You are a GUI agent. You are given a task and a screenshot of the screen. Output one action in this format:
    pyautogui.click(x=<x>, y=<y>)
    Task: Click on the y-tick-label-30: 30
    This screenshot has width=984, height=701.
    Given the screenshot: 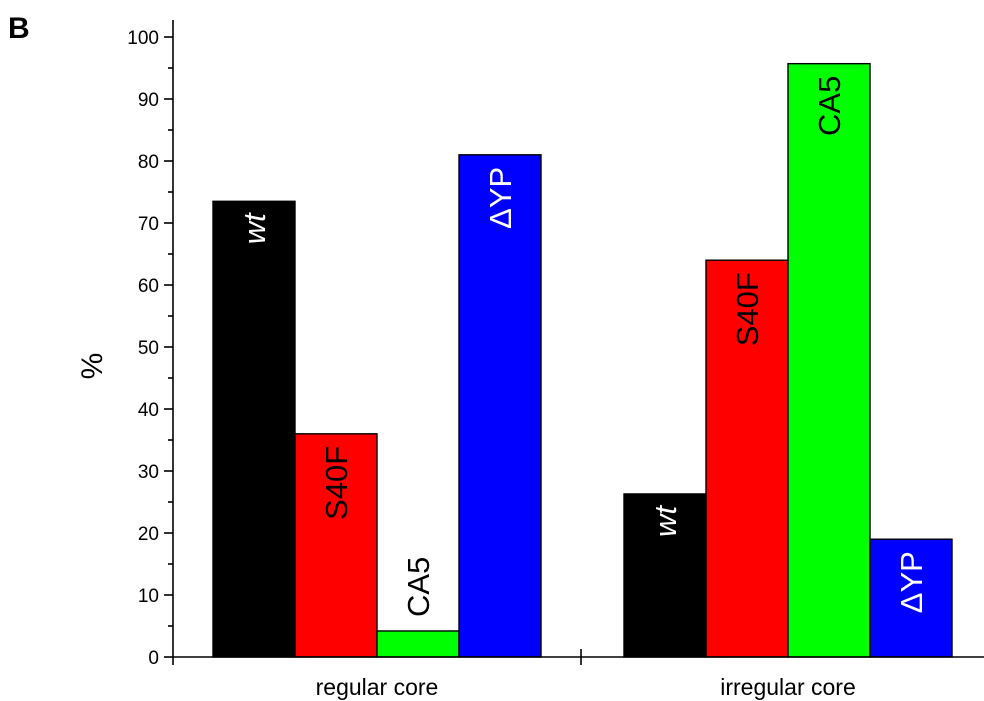 What is the action you would take?
    pyautogui.click(x=148, y=472)
    